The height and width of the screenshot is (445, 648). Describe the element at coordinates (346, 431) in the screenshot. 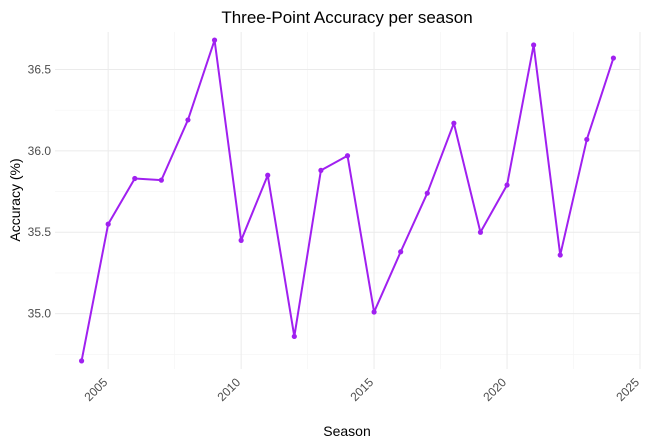

I see `x-axis-title: Season` at that location.